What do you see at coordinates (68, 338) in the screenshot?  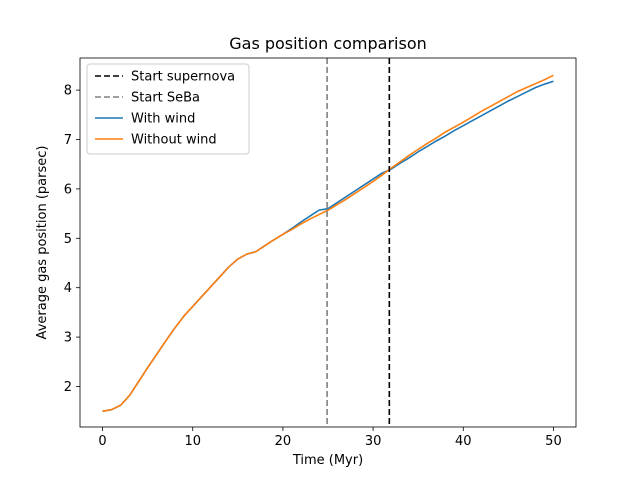 I see `y-tick-label: 3` at bounding box center [68, 338].